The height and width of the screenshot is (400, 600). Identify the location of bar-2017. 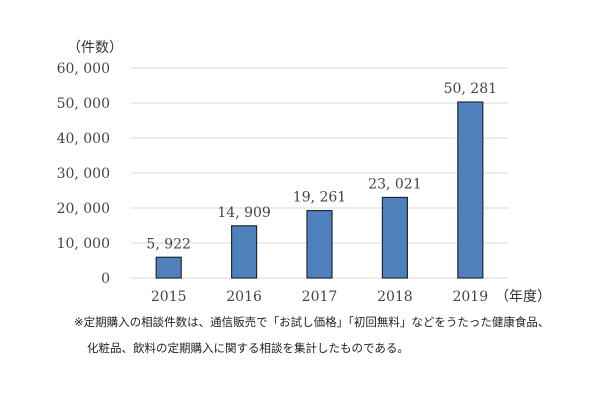
(319, 244).